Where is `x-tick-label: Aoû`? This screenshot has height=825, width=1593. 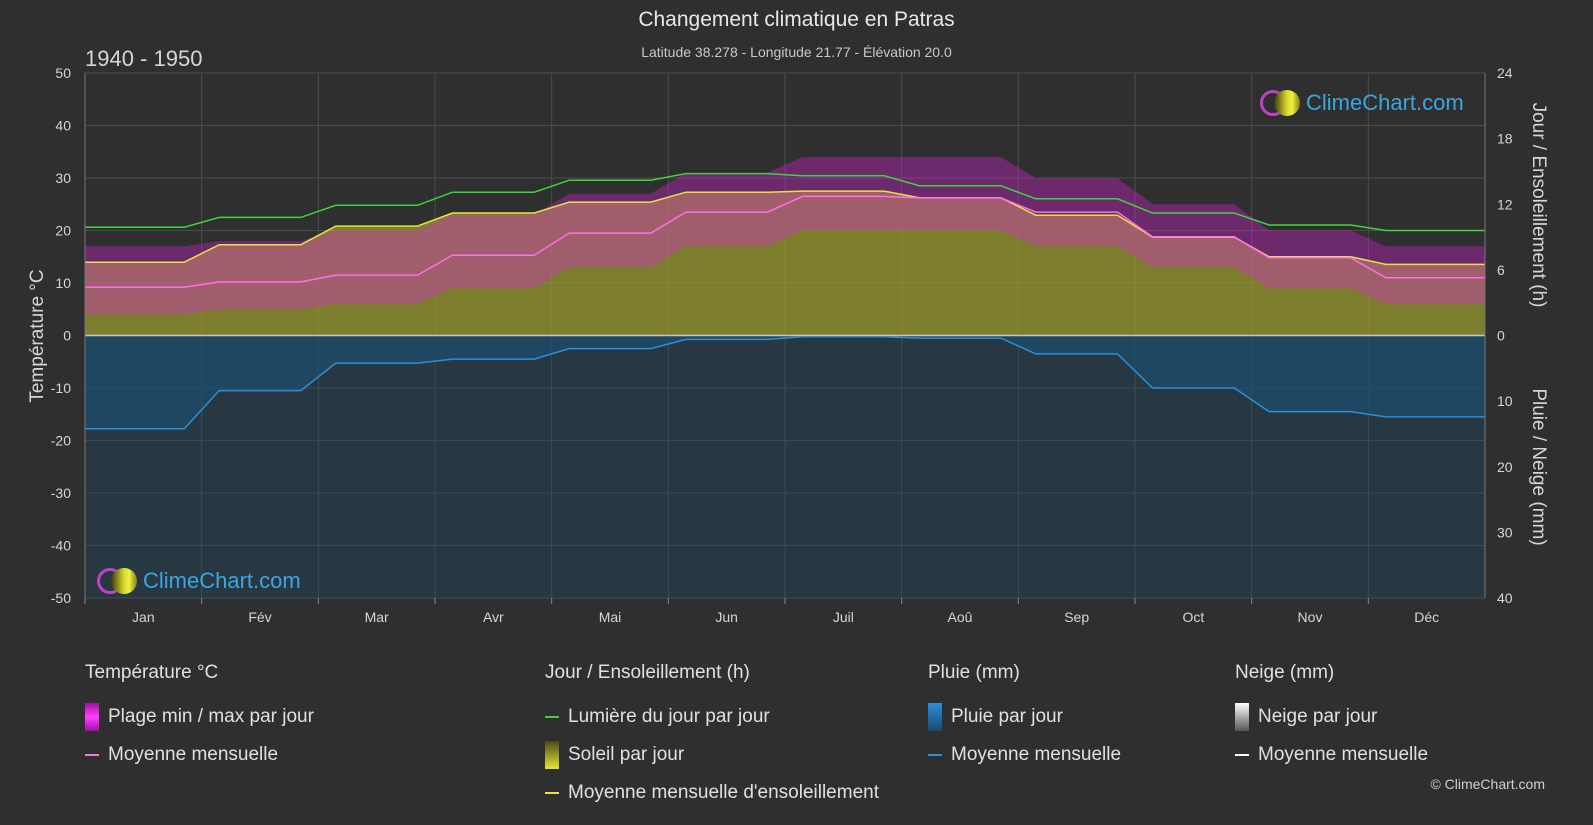
x-tick-label: Aoû is located at coordinates (960, 617).